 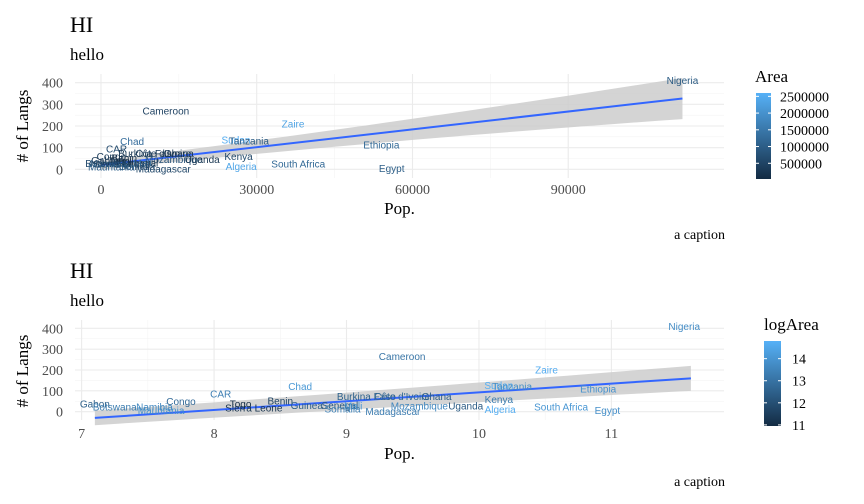 I want to click on x-tick-label: 8, so click(x=214, y=434).